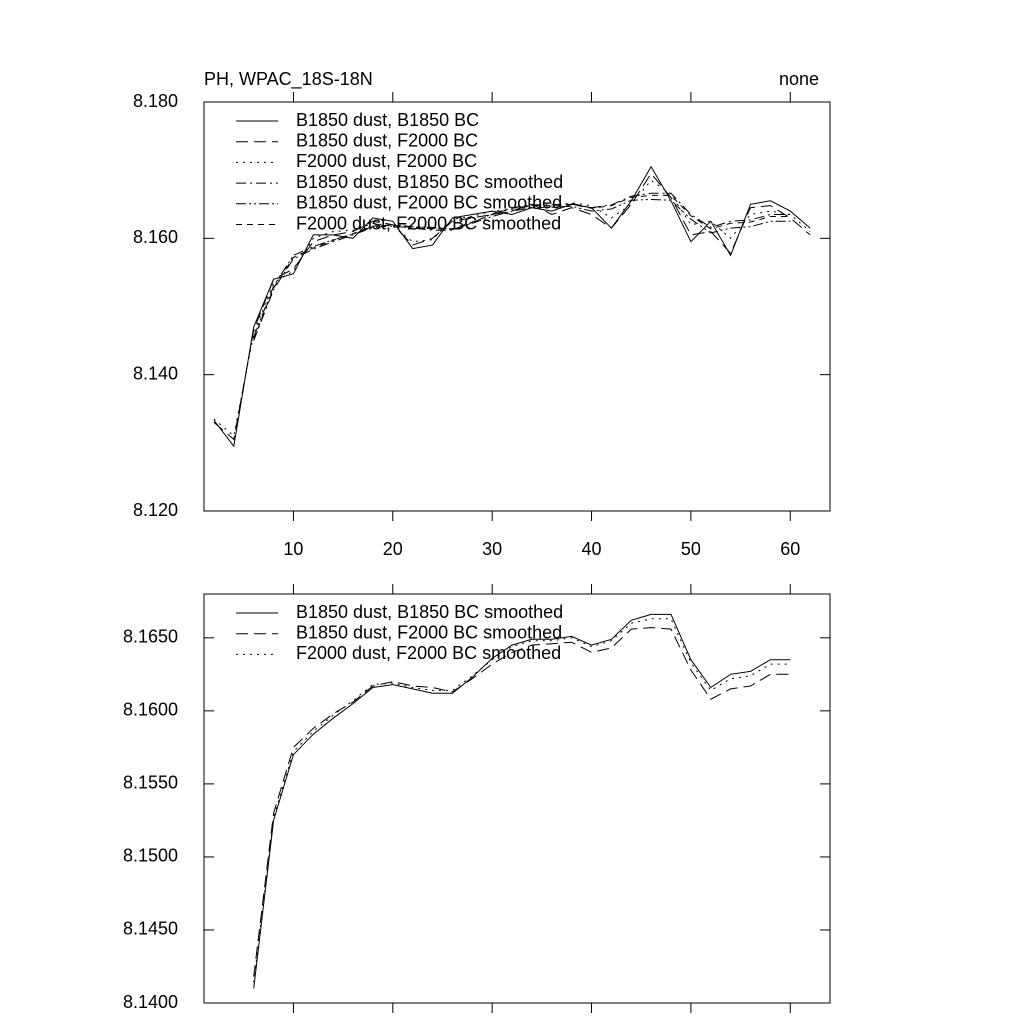 The image size is (1024, 1024). I want to click on legend-label: B1850 dust, B1850 BC, so click(387, 120).